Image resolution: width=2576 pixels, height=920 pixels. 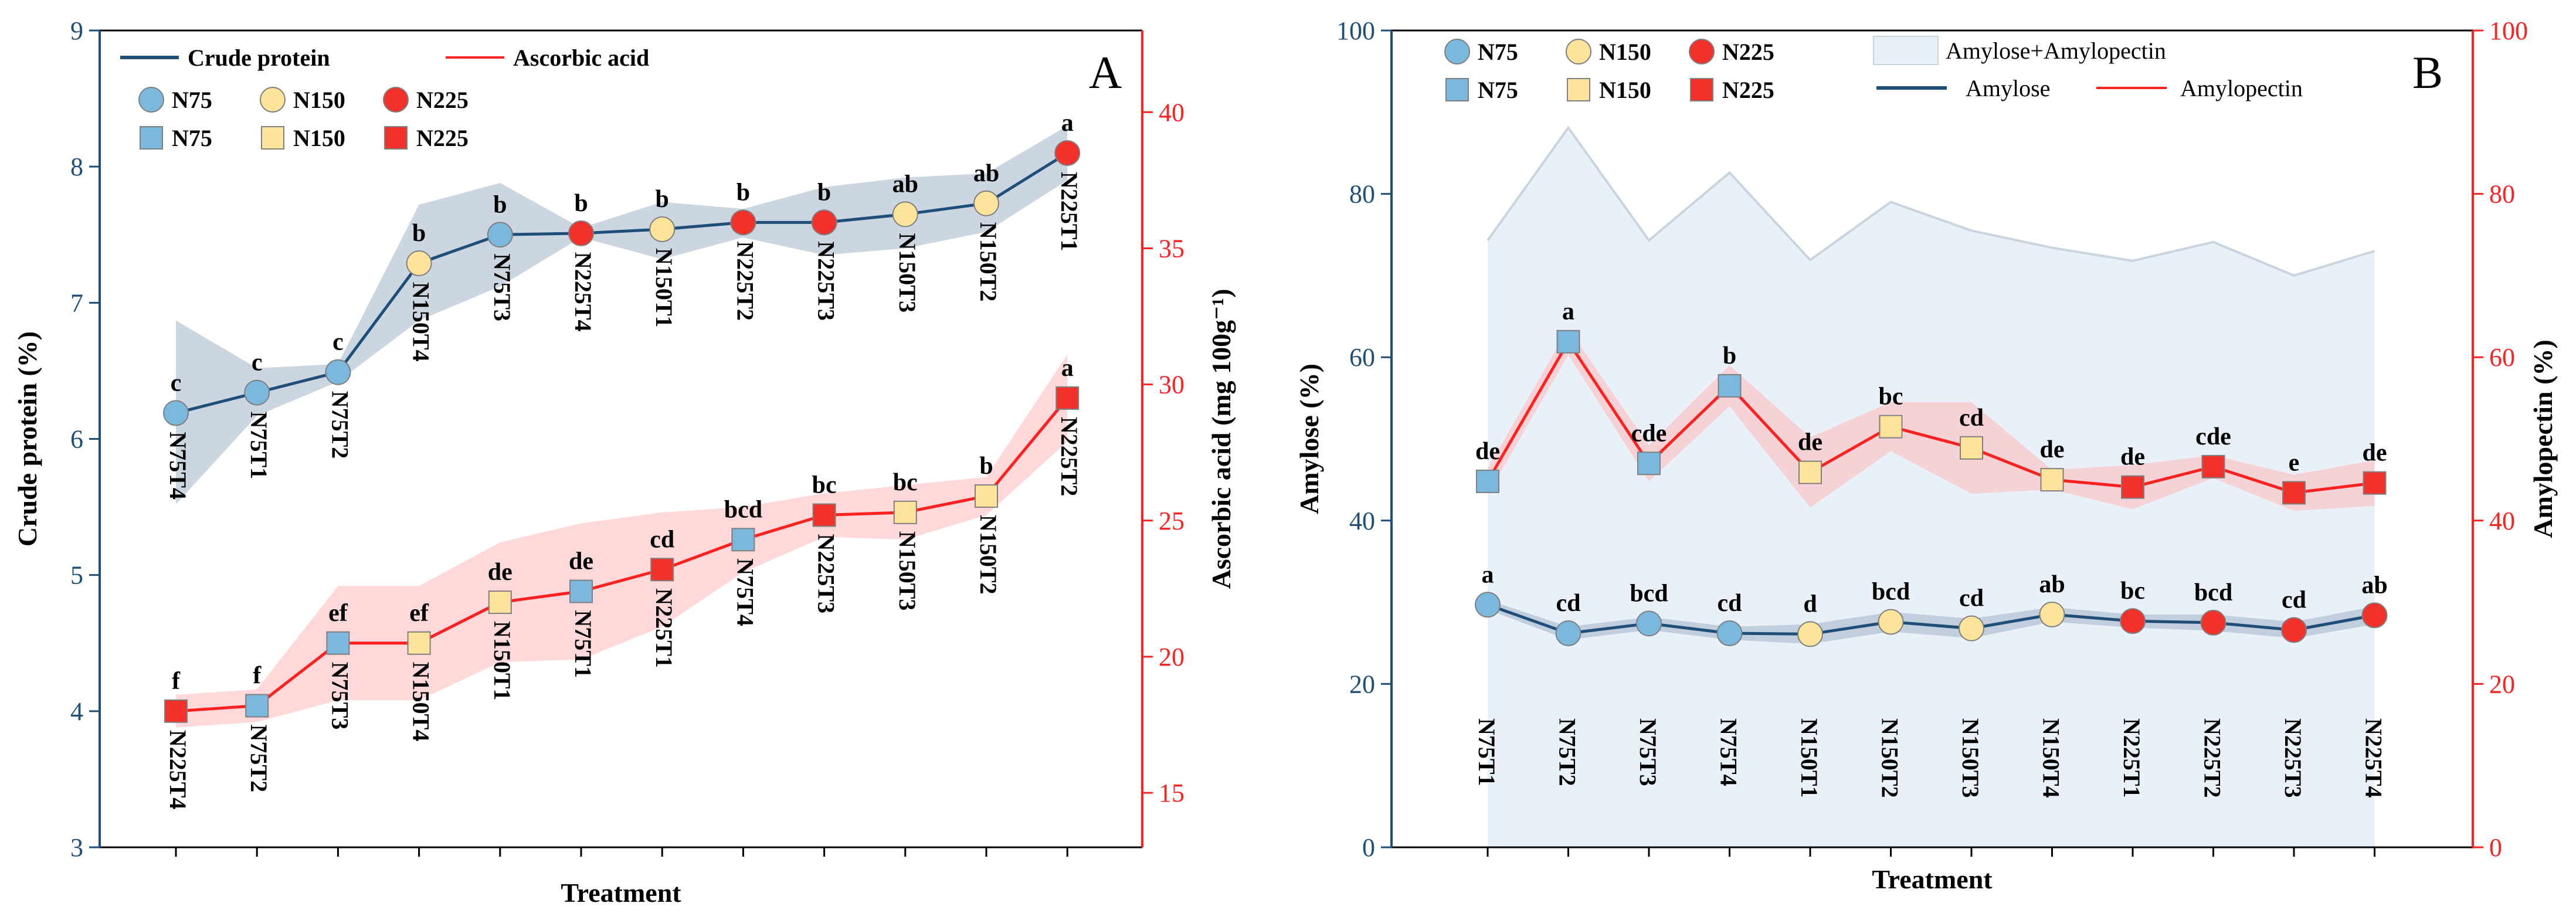 What do you see at coordinates (905, 184) in the screenshot?
I see `letter-n150t3: ab` at bounding box center [905, 184].